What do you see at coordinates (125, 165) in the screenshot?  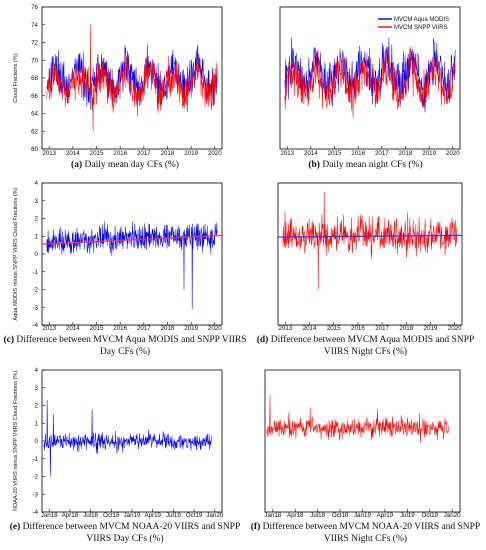 I see `caption-a: (a) Daily mean day CFs (%)` at bounding box center [125, 165].